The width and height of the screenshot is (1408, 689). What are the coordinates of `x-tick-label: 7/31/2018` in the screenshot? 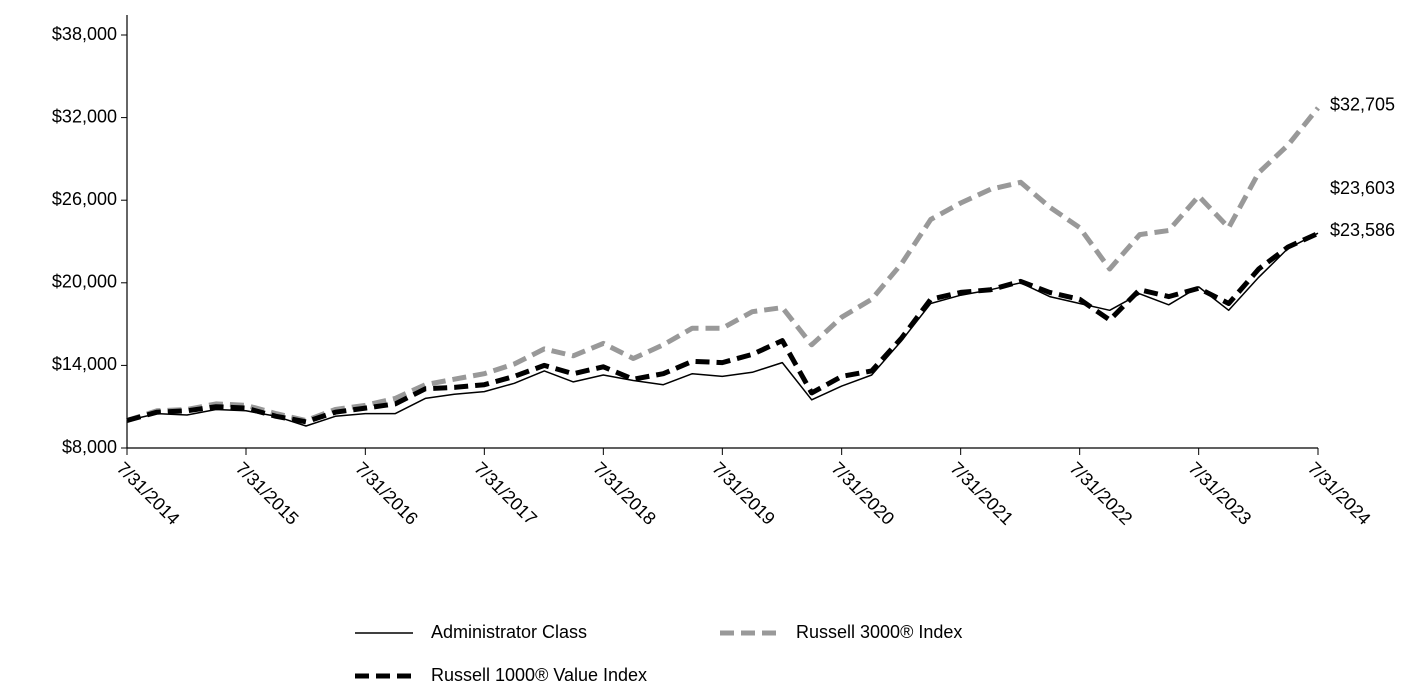 It's located at (624, 493).